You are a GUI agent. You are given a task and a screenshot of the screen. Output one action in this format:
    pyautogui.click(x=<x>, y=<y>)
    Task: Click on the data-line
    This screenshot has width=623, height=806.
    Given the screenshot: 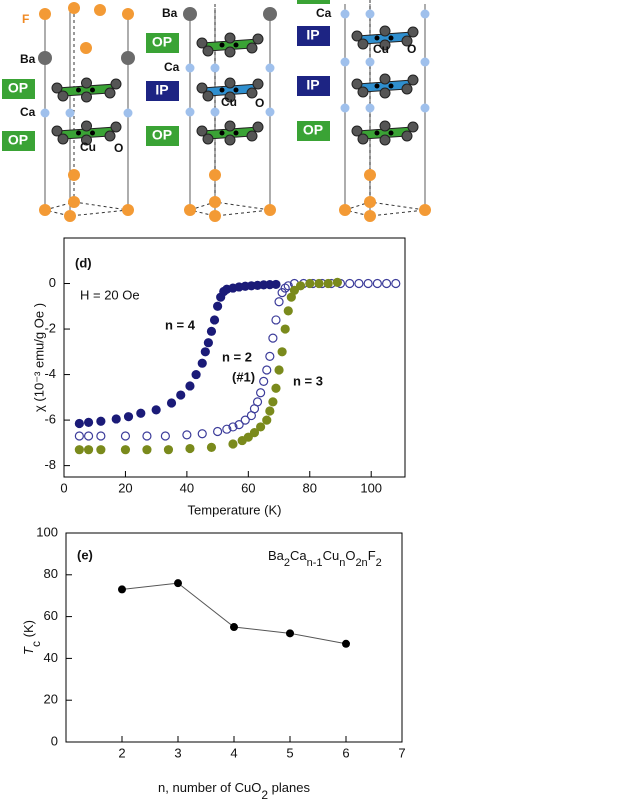 What is the action you would take?
    pyautogui.click(x=234, y=613)
    